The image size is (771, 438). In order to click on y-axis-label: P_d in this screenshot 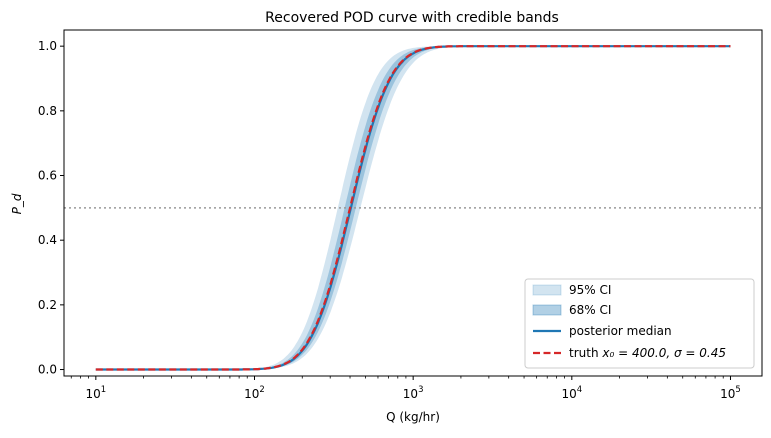, I will do `click(17, 203)`.